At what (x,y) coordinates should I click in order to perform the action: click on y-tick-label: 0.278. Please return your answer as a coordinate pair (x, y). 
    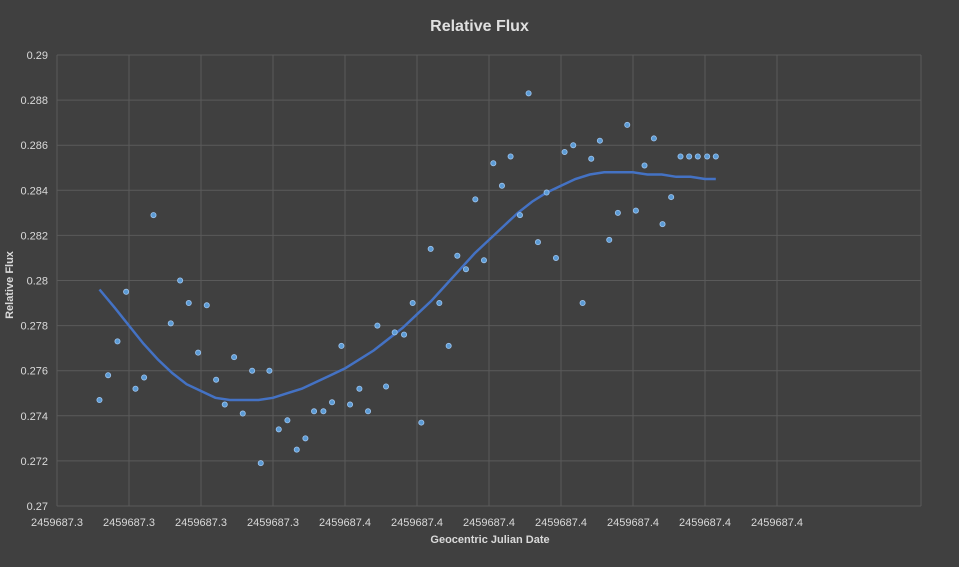
    Looking at the image, I should click on (34, 327).